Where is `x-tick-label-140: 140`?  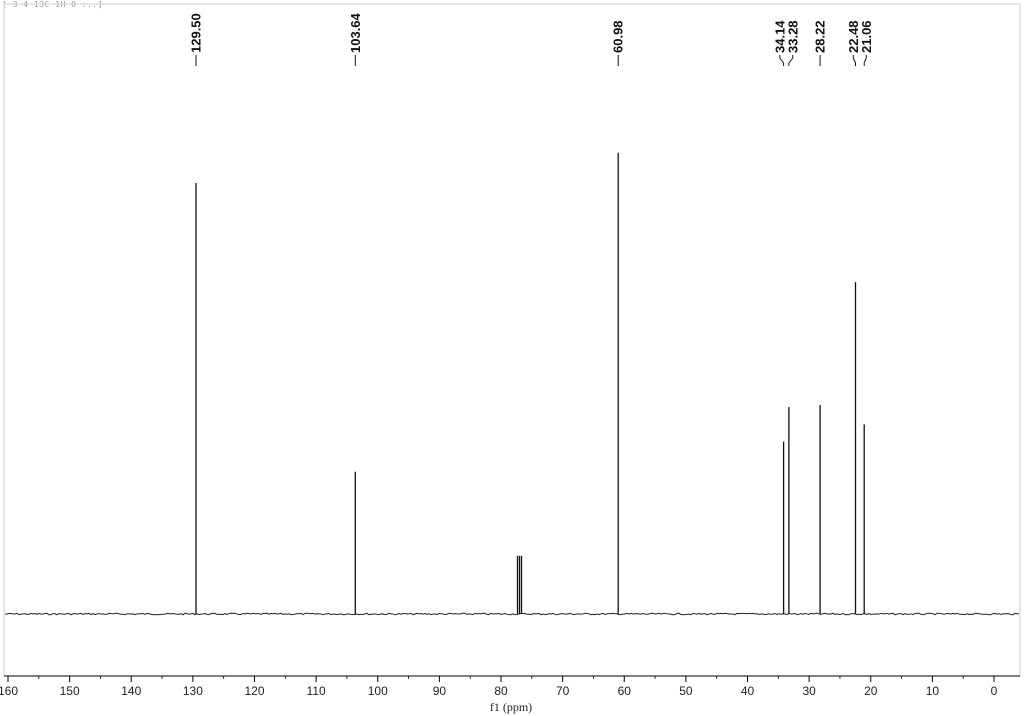 x-tick-label-140: 140 is located at coordinates (131, 691).